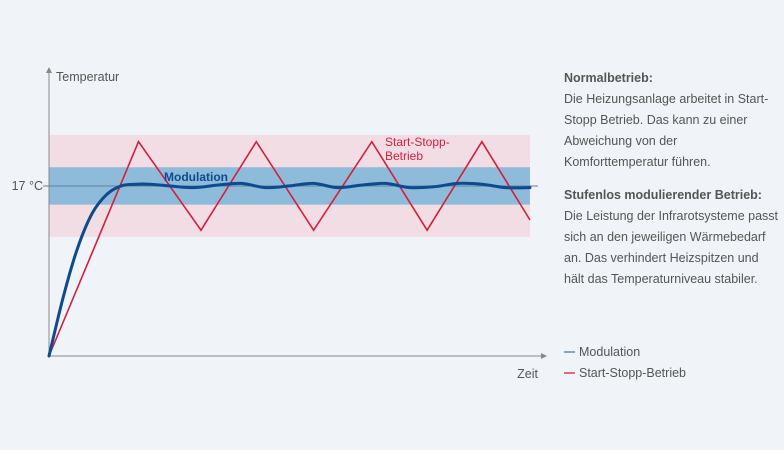  What do you see at coordinates (527, 374) in the screenshot?
I see `x-axis-label: Zeit` at bounding box center [527, 374].